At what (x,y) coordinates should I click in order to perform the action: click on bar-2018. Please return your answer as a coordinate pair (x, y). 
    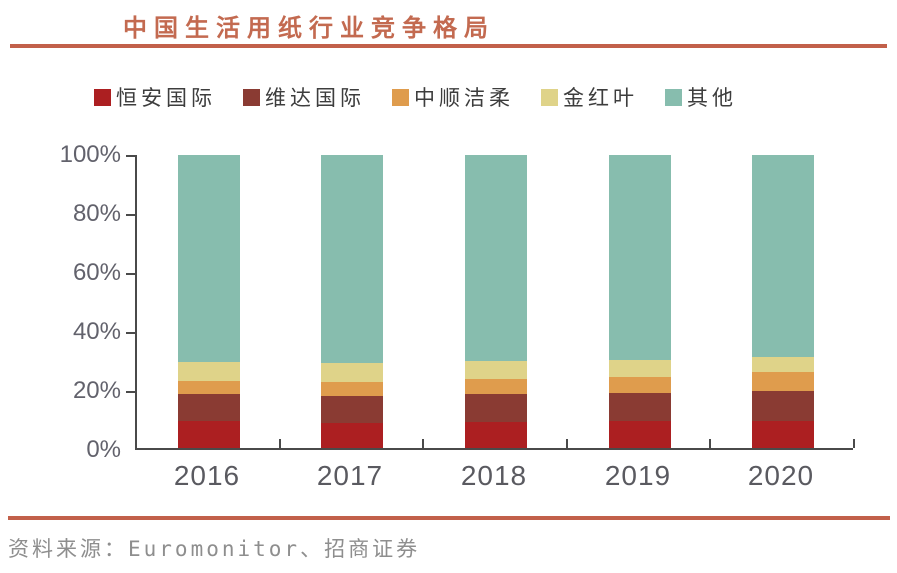
    Looking at the image, I should click on (496, 301).